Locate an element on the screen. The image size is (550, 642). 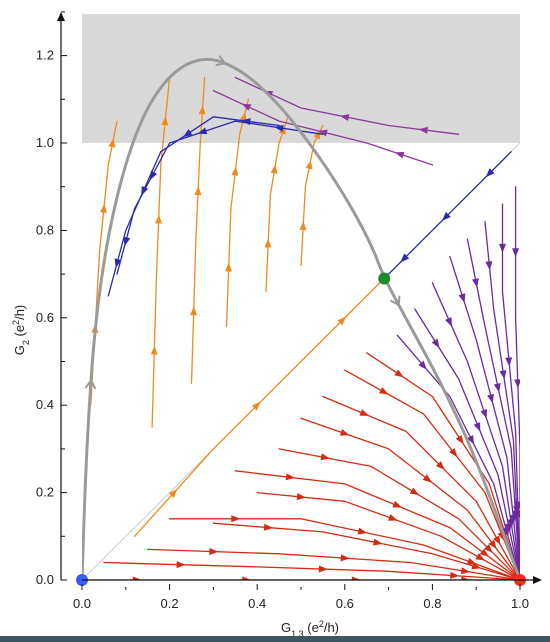
y-tick-label-2: 0.4 is located at coordinates (45, 404).